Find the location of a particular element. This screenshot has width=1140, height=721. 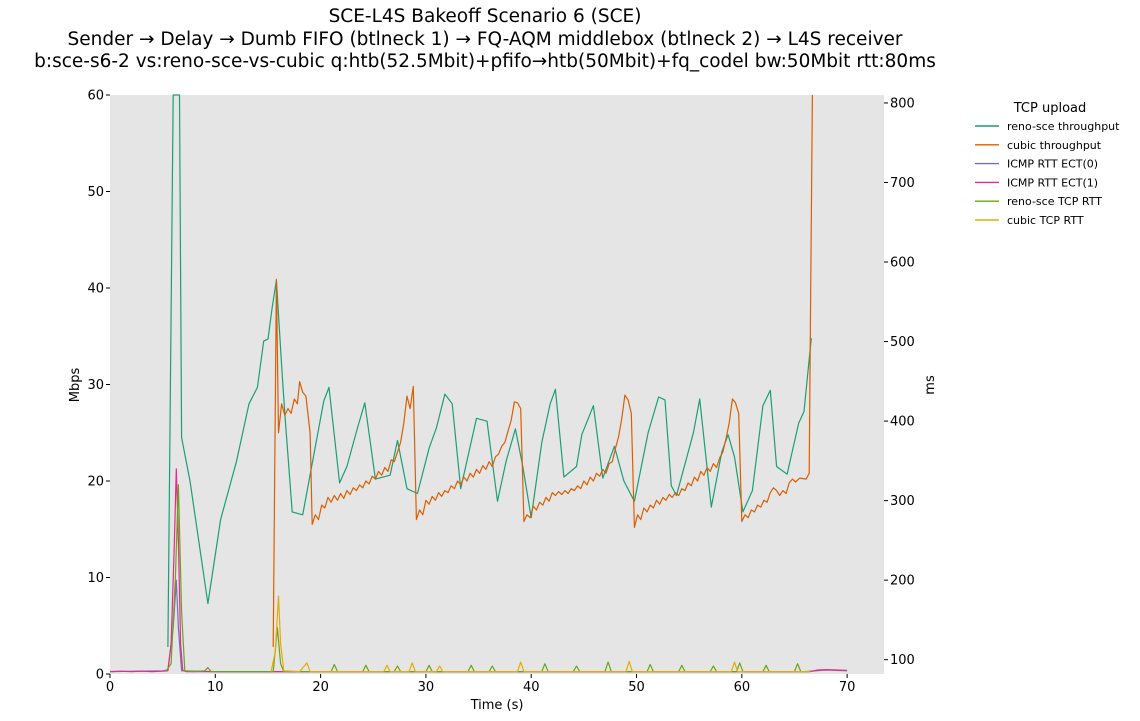

x-tick-label: 30 is located at coordinates (426, 687).